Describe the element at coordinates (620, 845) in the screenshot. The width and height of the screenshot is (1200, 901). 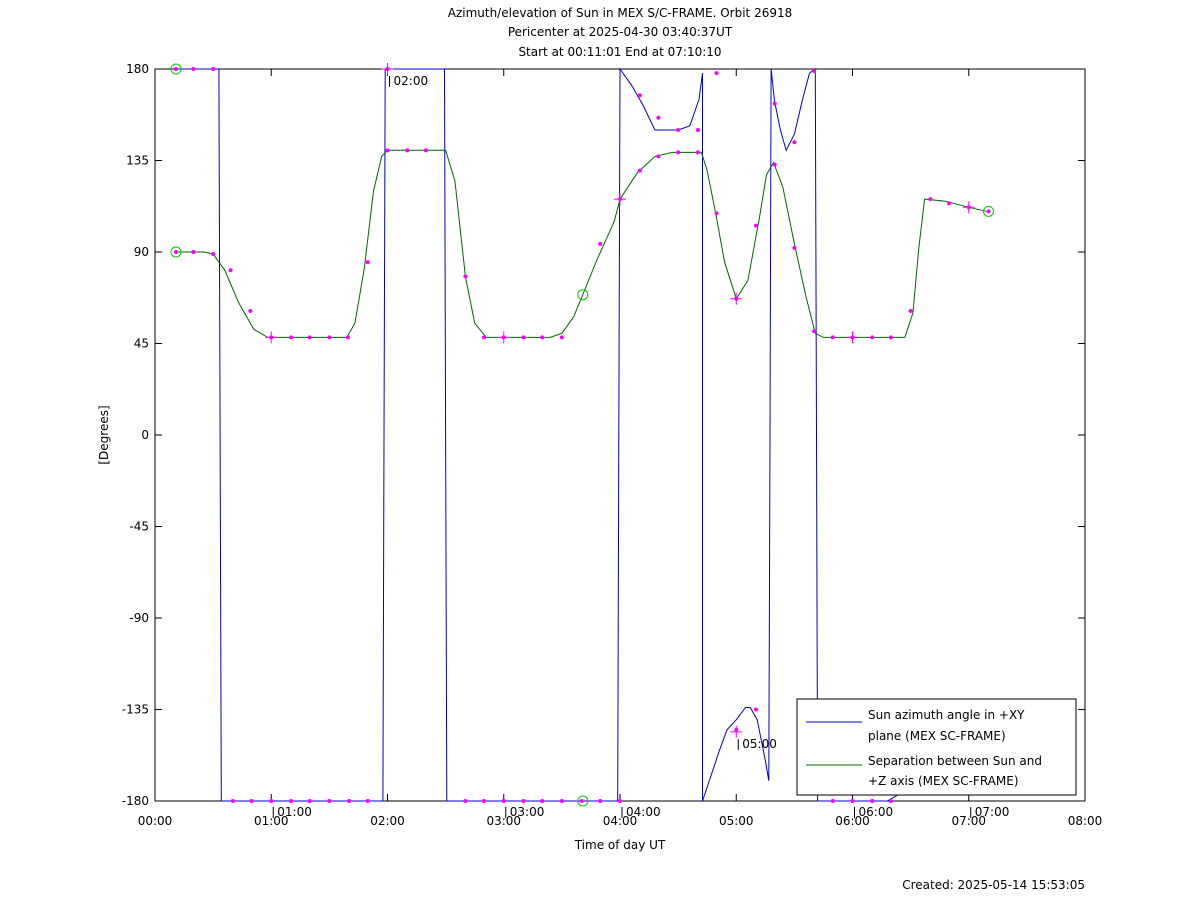
I see `x-axis-label: Time of day UT` at that location.